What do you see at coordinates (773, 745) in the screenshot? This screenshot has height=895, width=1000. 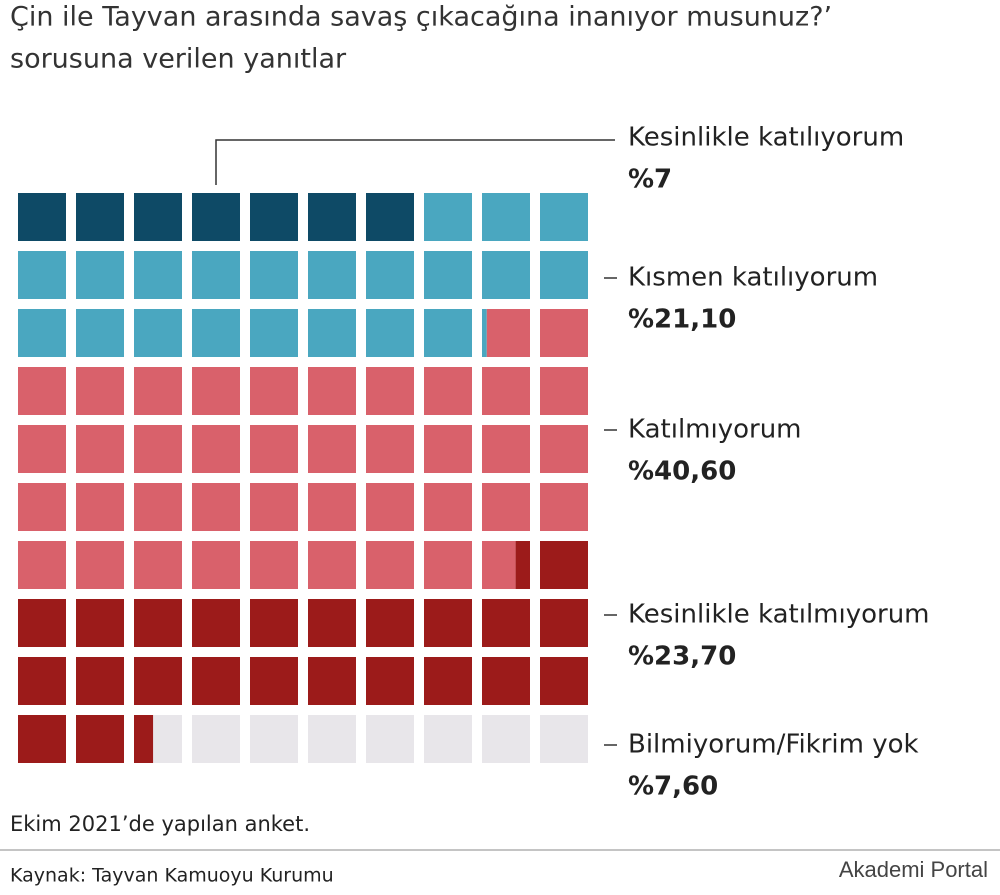 I see `legend-label: Bilmiyorum/Fikrim yok` at bounding box center [773, 745].